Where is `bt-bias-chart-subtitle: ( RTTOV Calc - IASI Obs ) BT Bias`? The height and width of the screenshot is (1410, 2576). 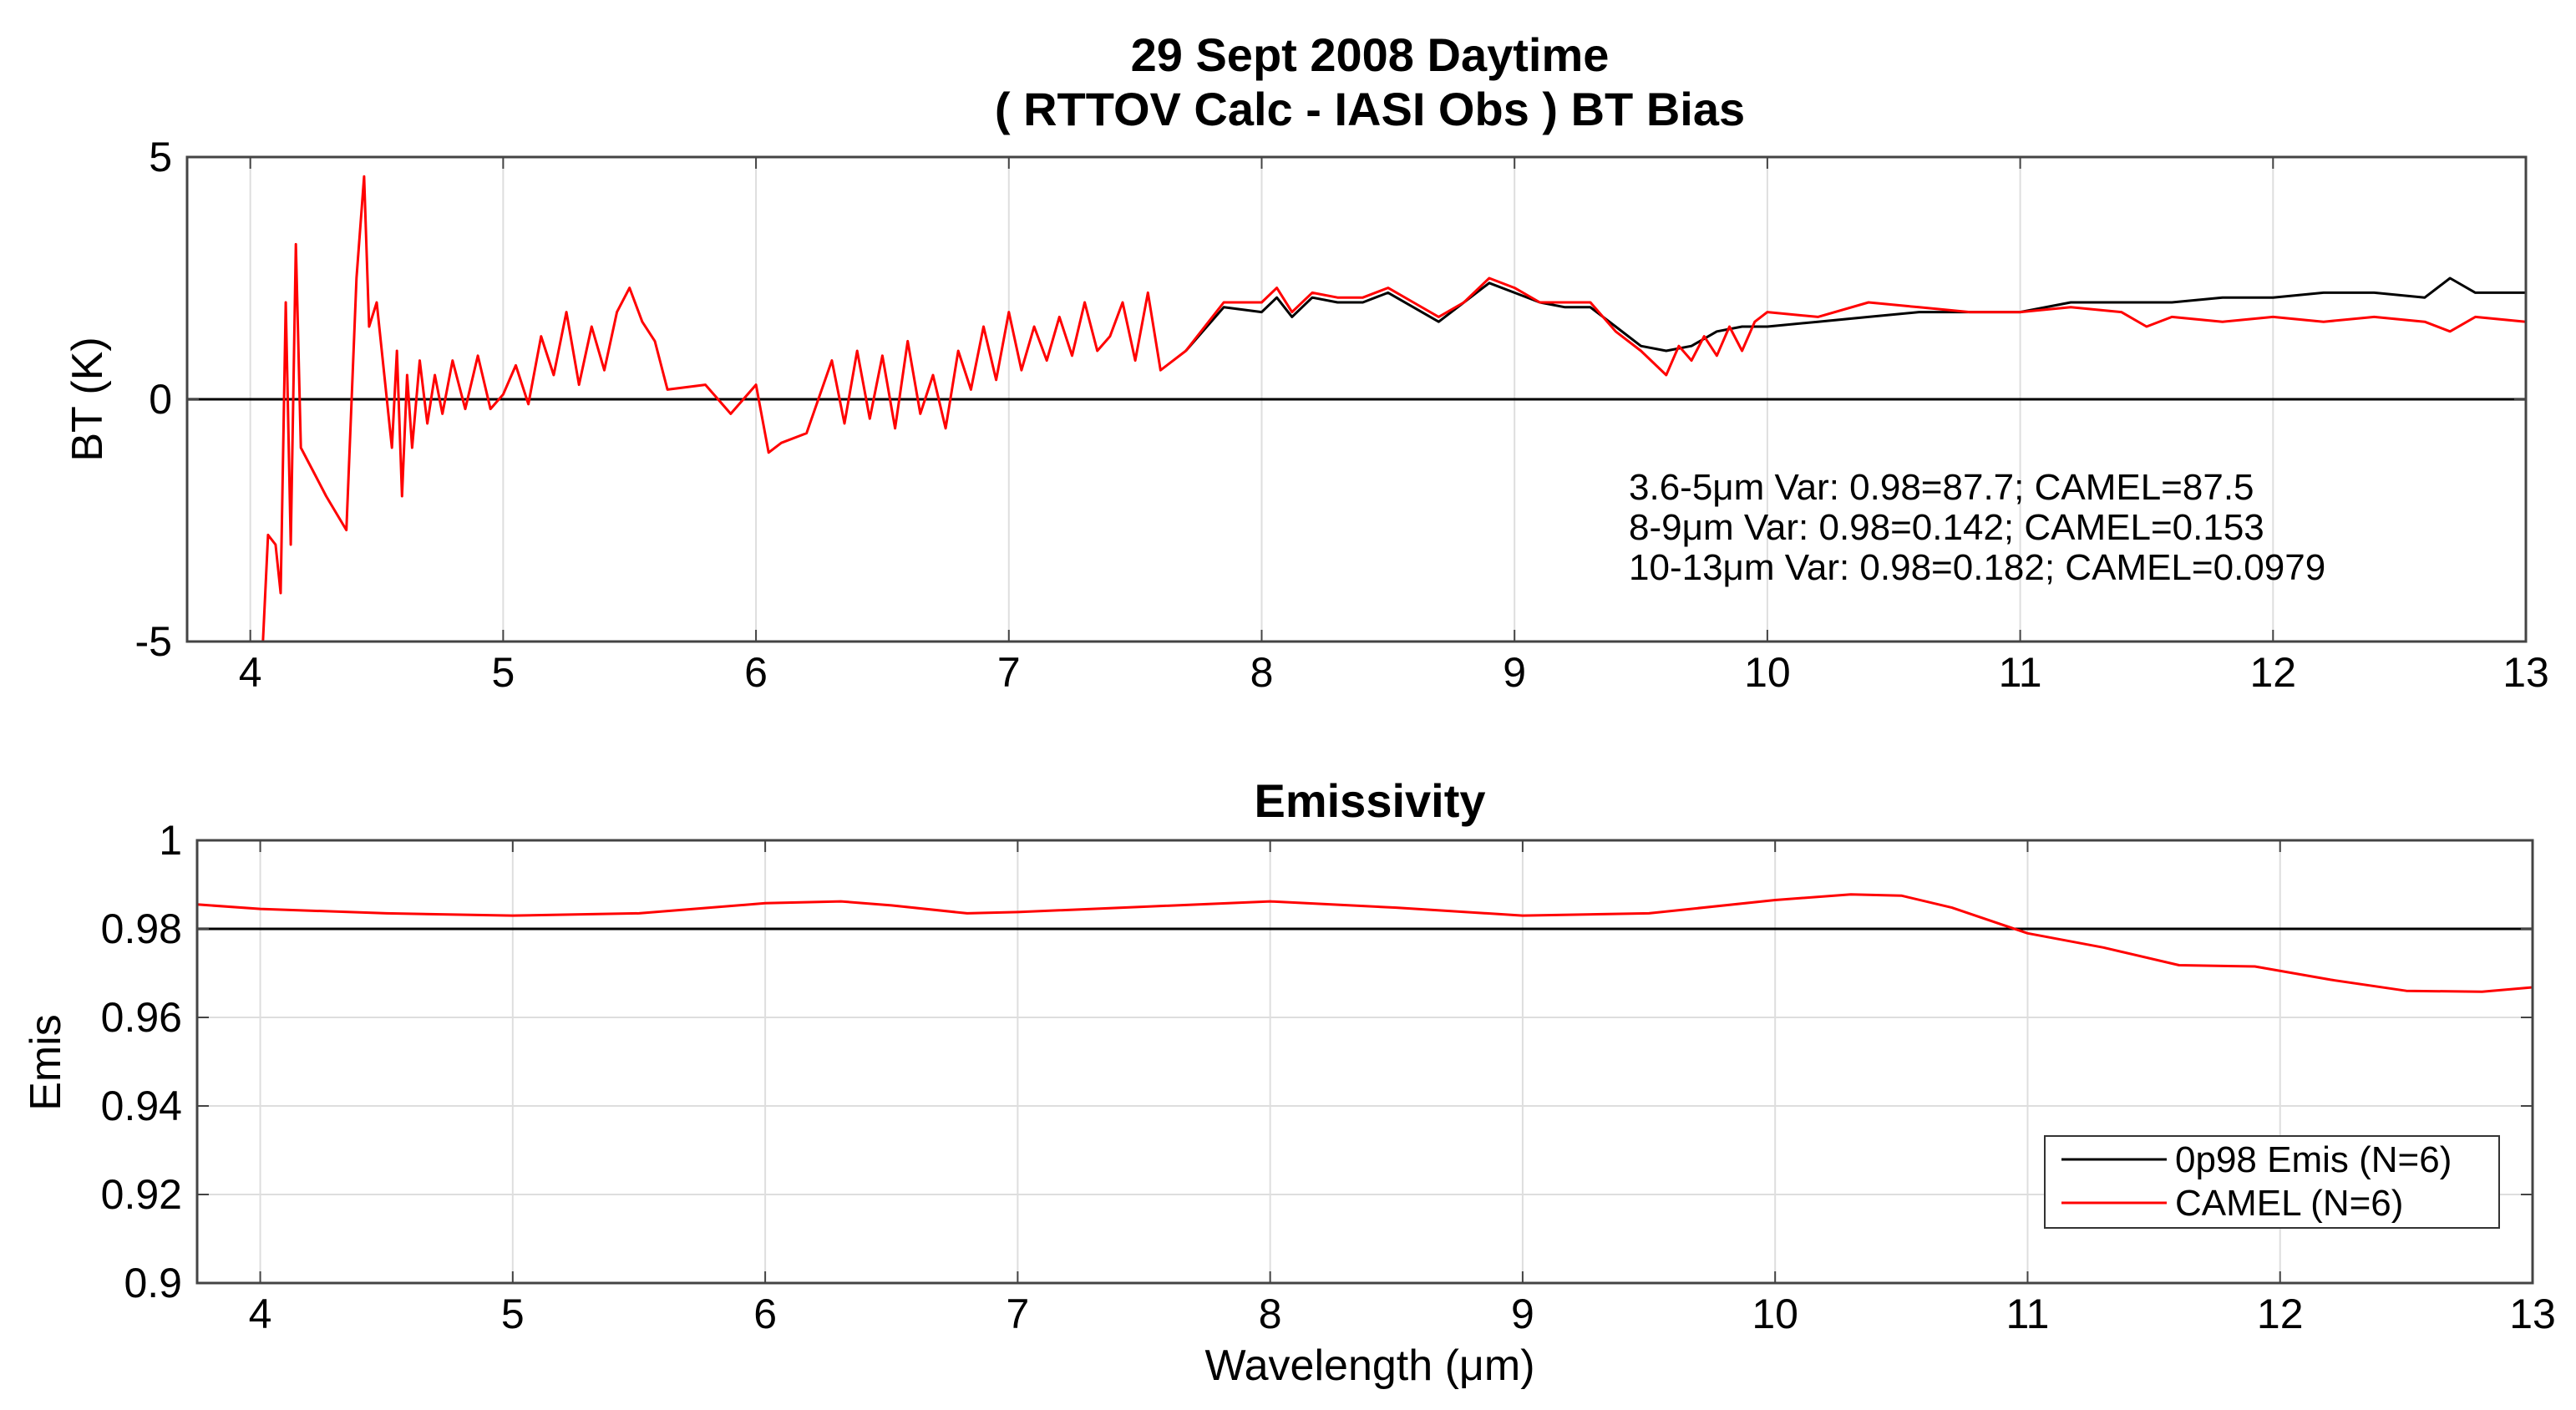 bt-bias-chart-subtitle: ( RTTOV Calc - IASI Obs ) BT Bias is located at coordinates (1370, 109).